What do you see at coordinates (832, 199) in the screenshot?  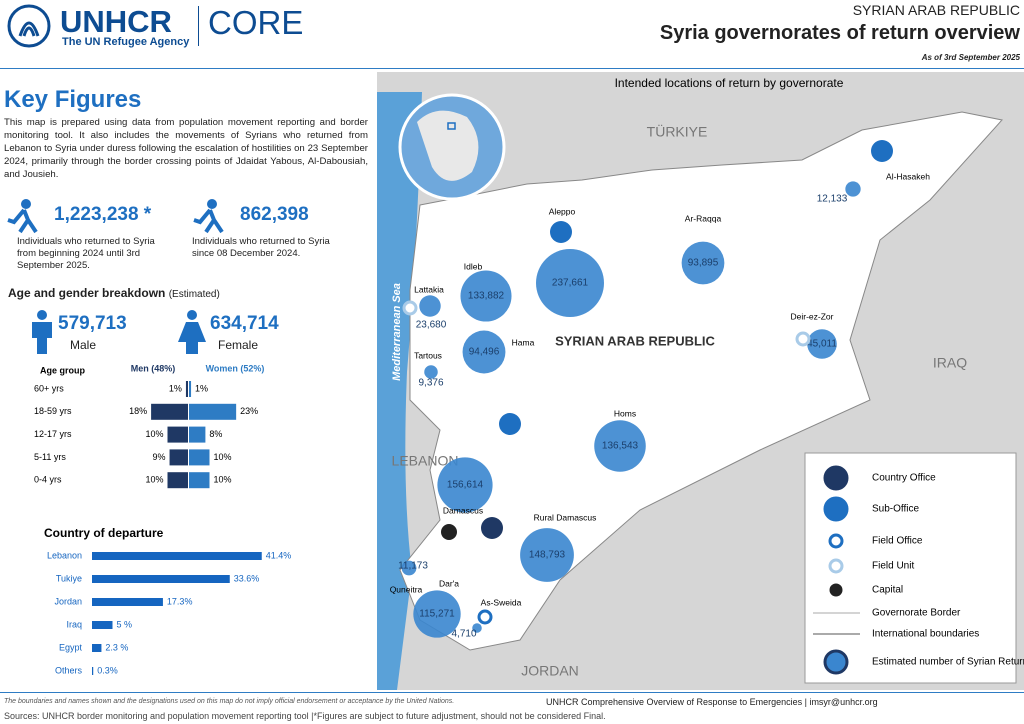 I see `value-label: 12,133` at bounding box center [832, 199].